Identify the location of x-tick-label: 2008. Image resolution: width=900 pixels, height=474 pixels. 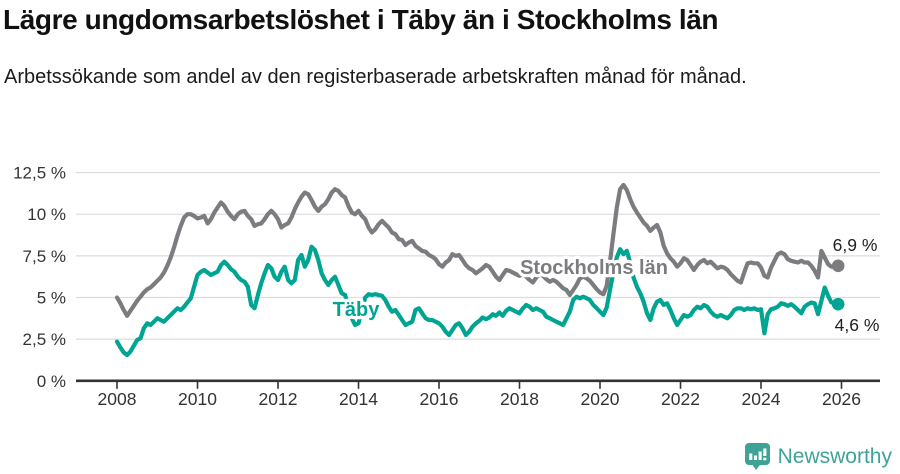
(117, 399).